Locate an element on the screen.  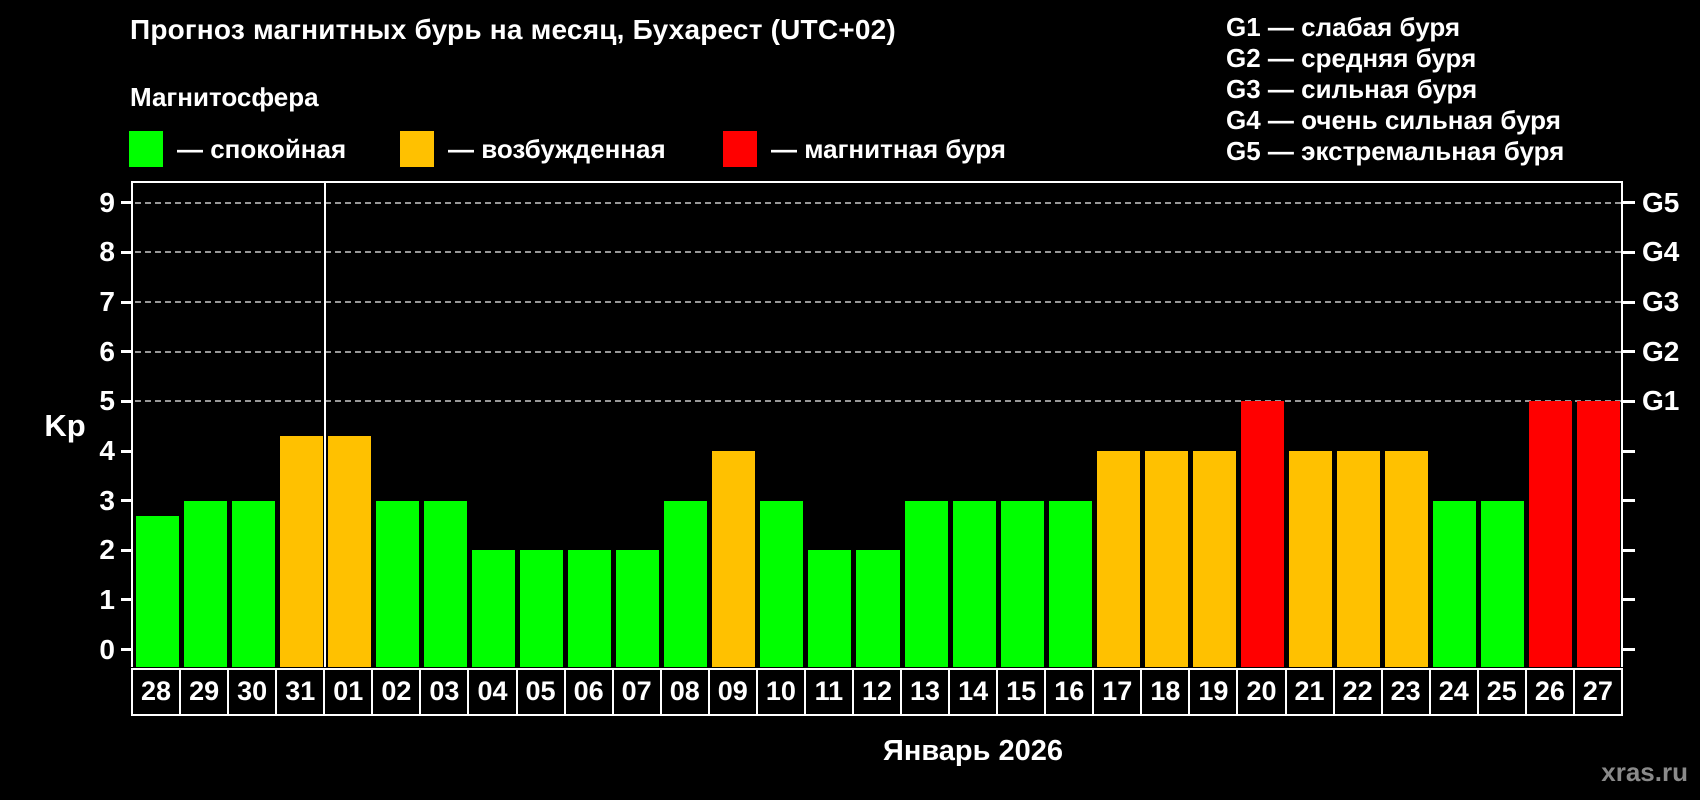
month-boundary-line is located at coordinates (325, 425).